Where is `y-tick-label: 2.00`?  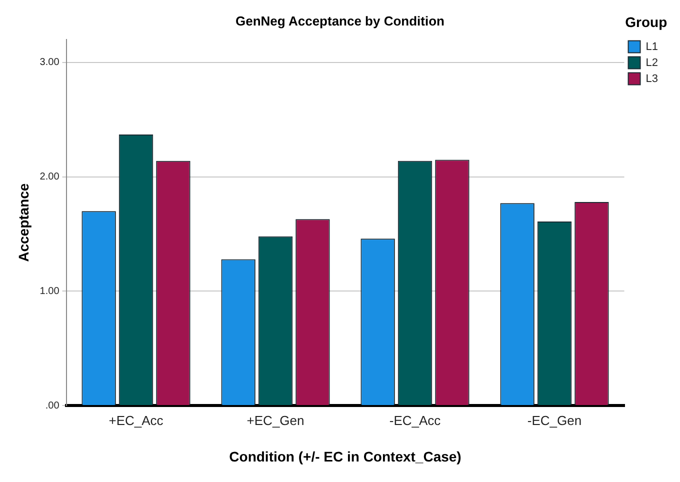
y-tick-label: 2.00 is located at coordinates (50, 177).